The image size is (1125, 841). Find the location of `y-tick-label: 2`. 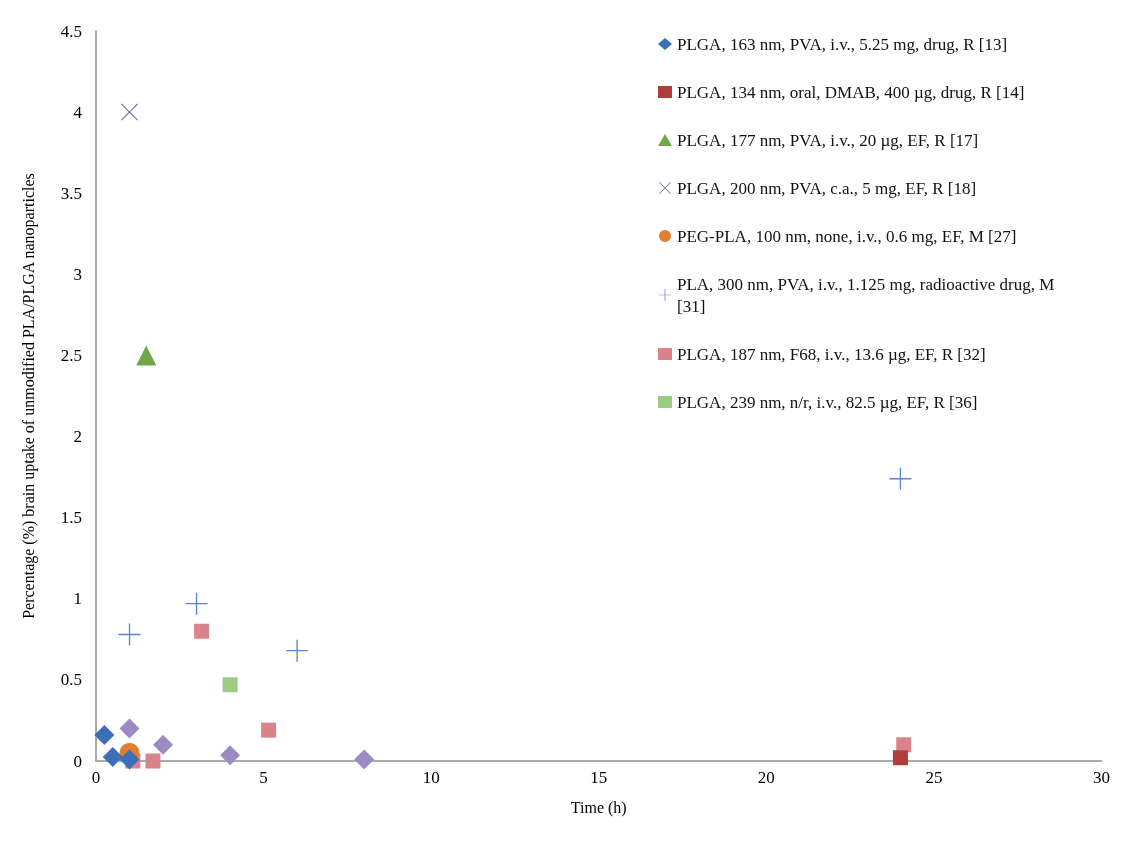

y-tick-label: 2 is located at coordinates (77, 437).